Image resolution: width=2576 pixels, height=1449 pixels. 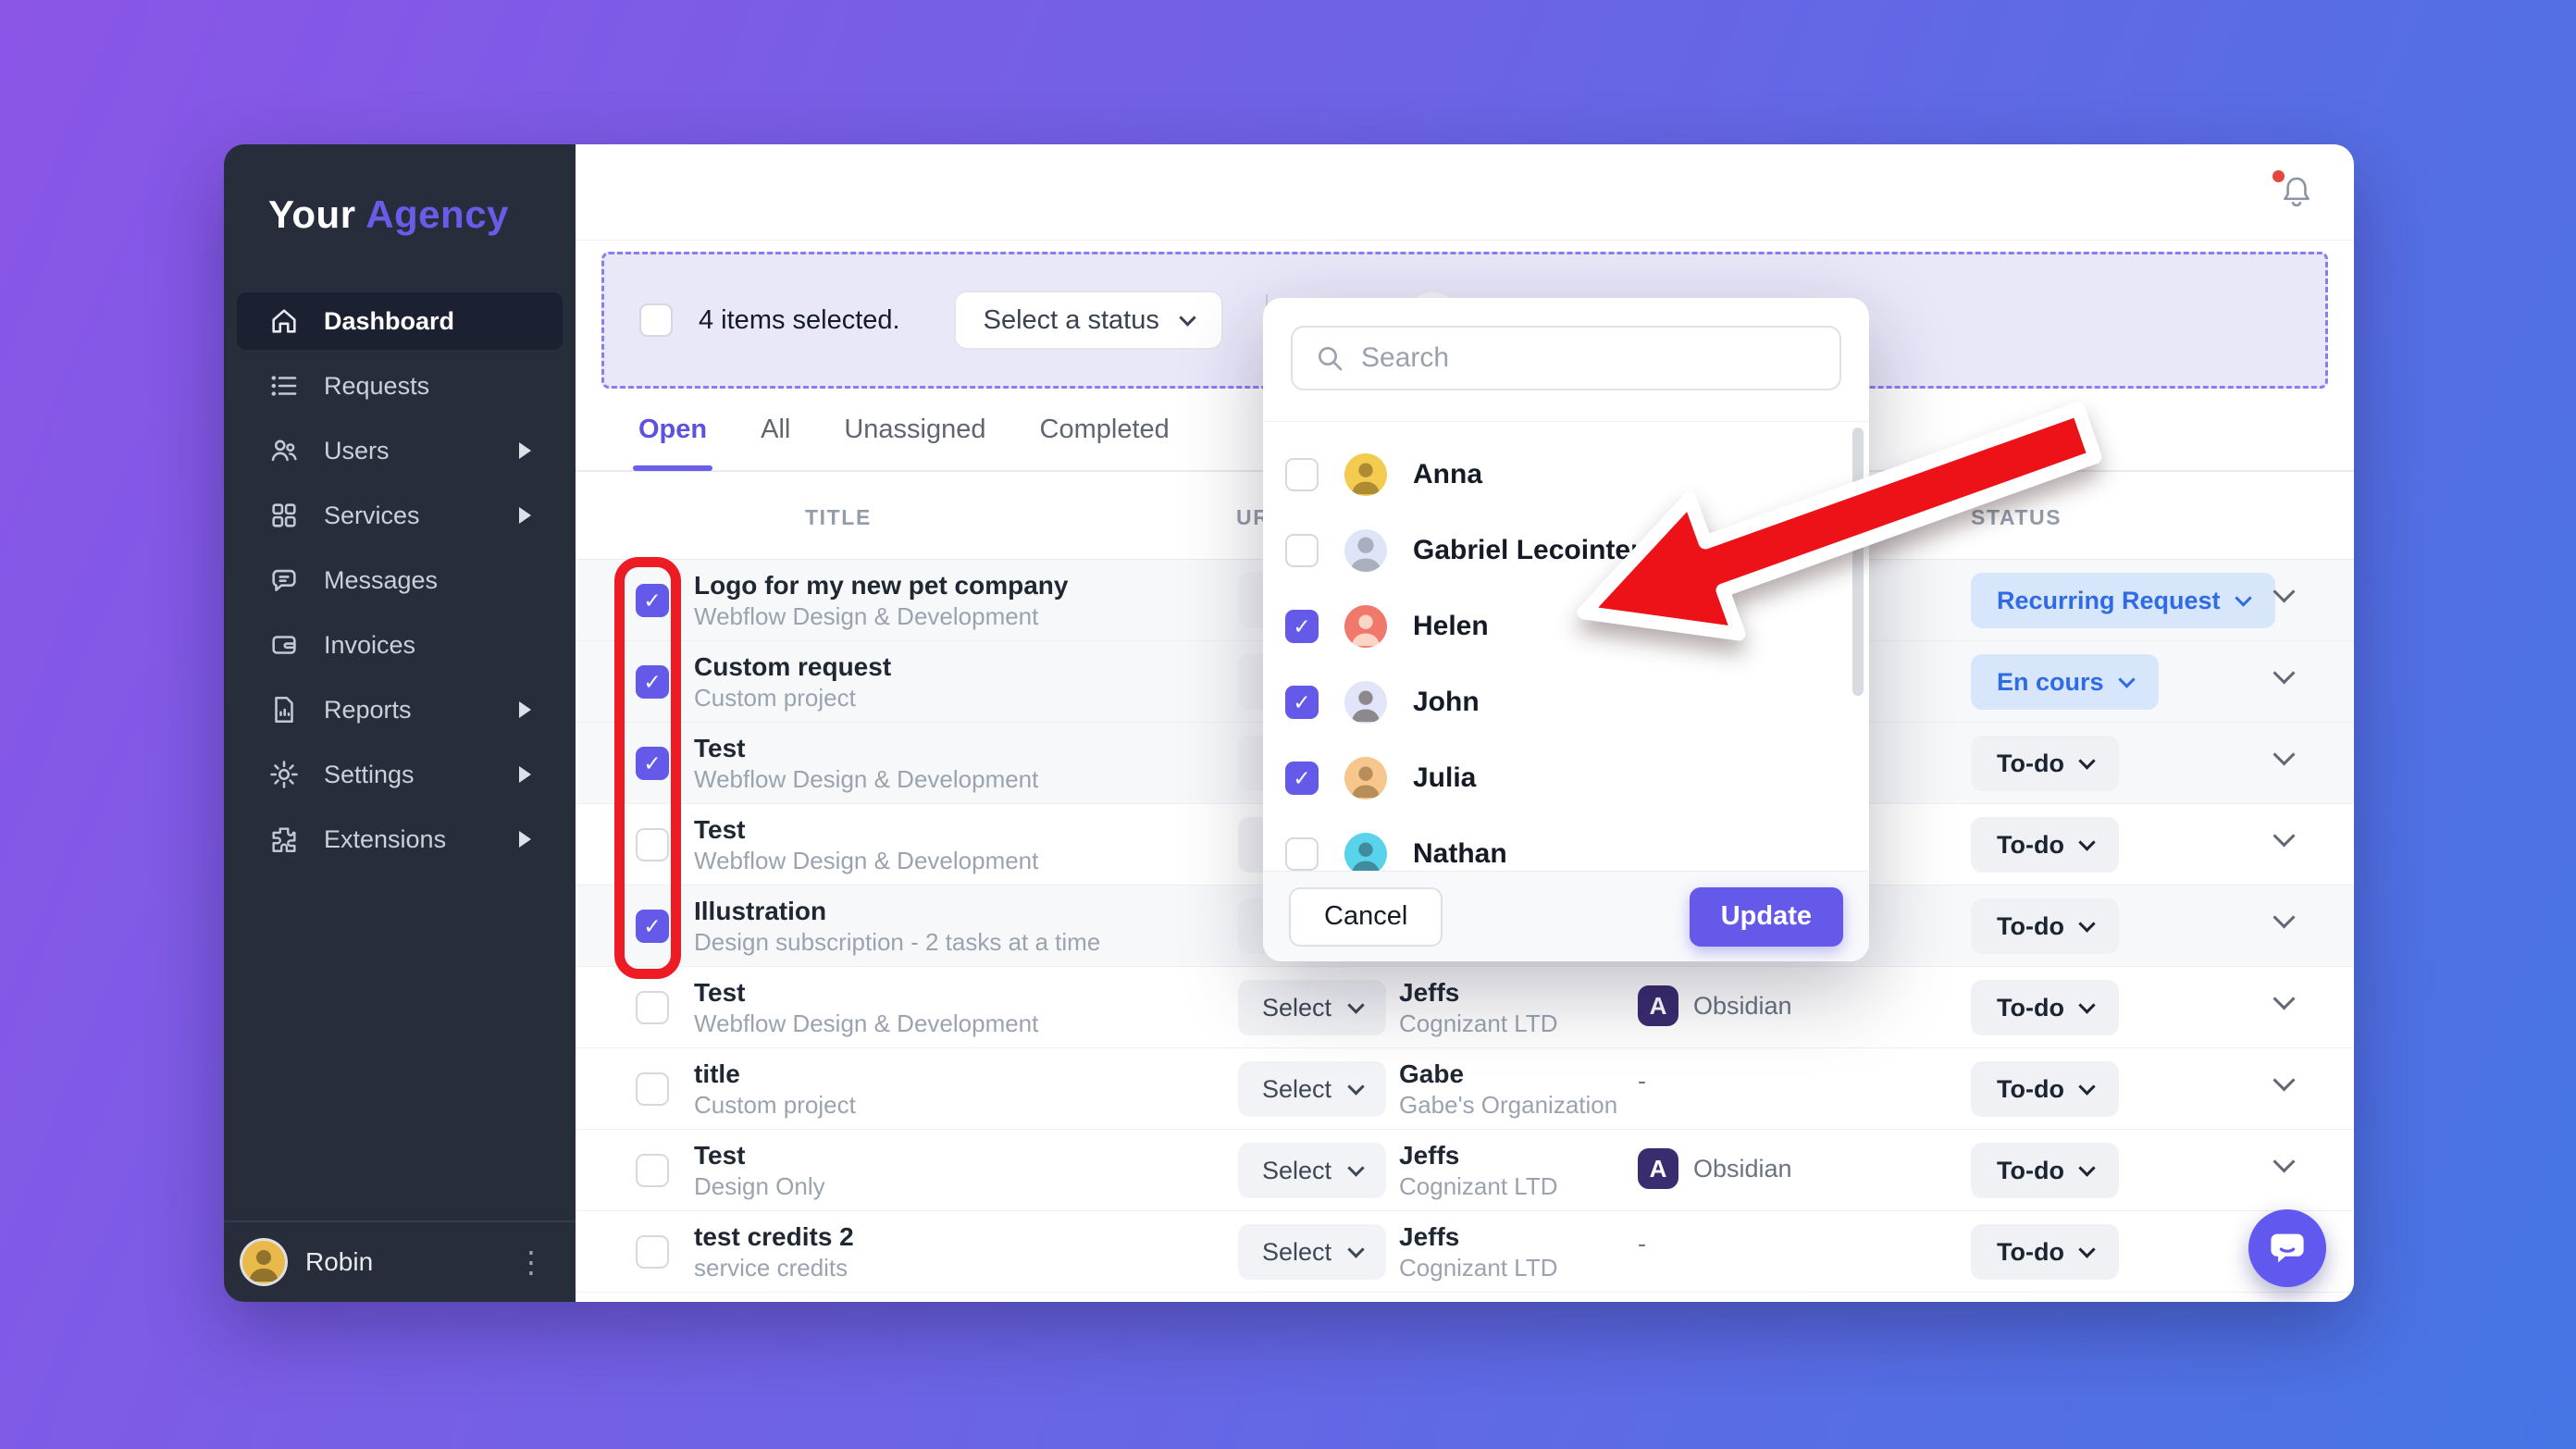 I want to click on tag-cell: A Obsidian, so click(x=1715, y=1005).